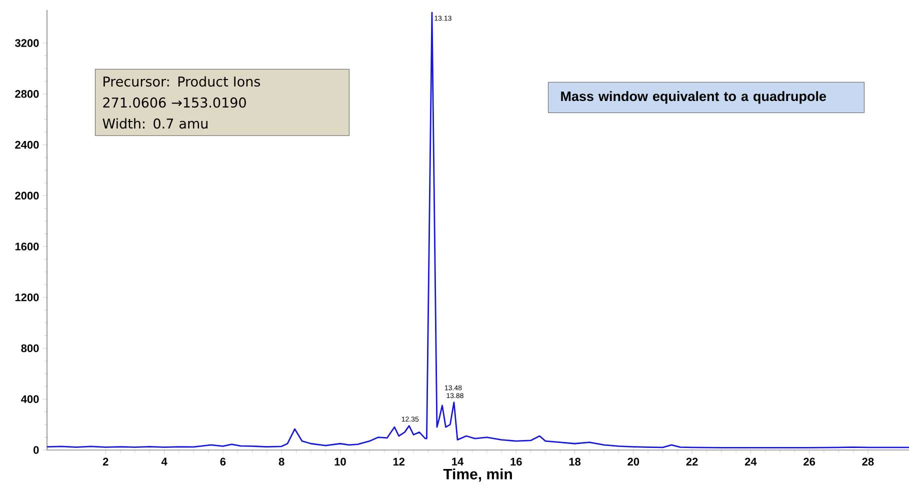 This screenshot has height=502, width=909. Describe the element at coordinates (27, 246) in the screenshot. I see `y-tick-label: 1600` at that location.